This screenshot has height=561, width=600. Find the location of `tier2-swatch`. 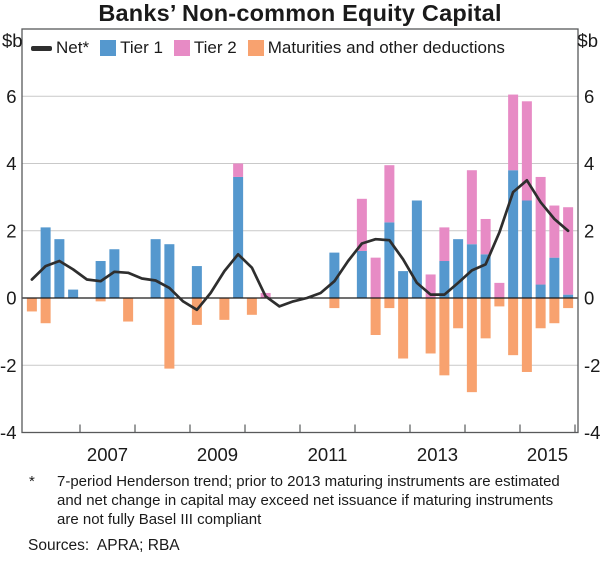

tier2-swatch is located at coordinates (181, 48).